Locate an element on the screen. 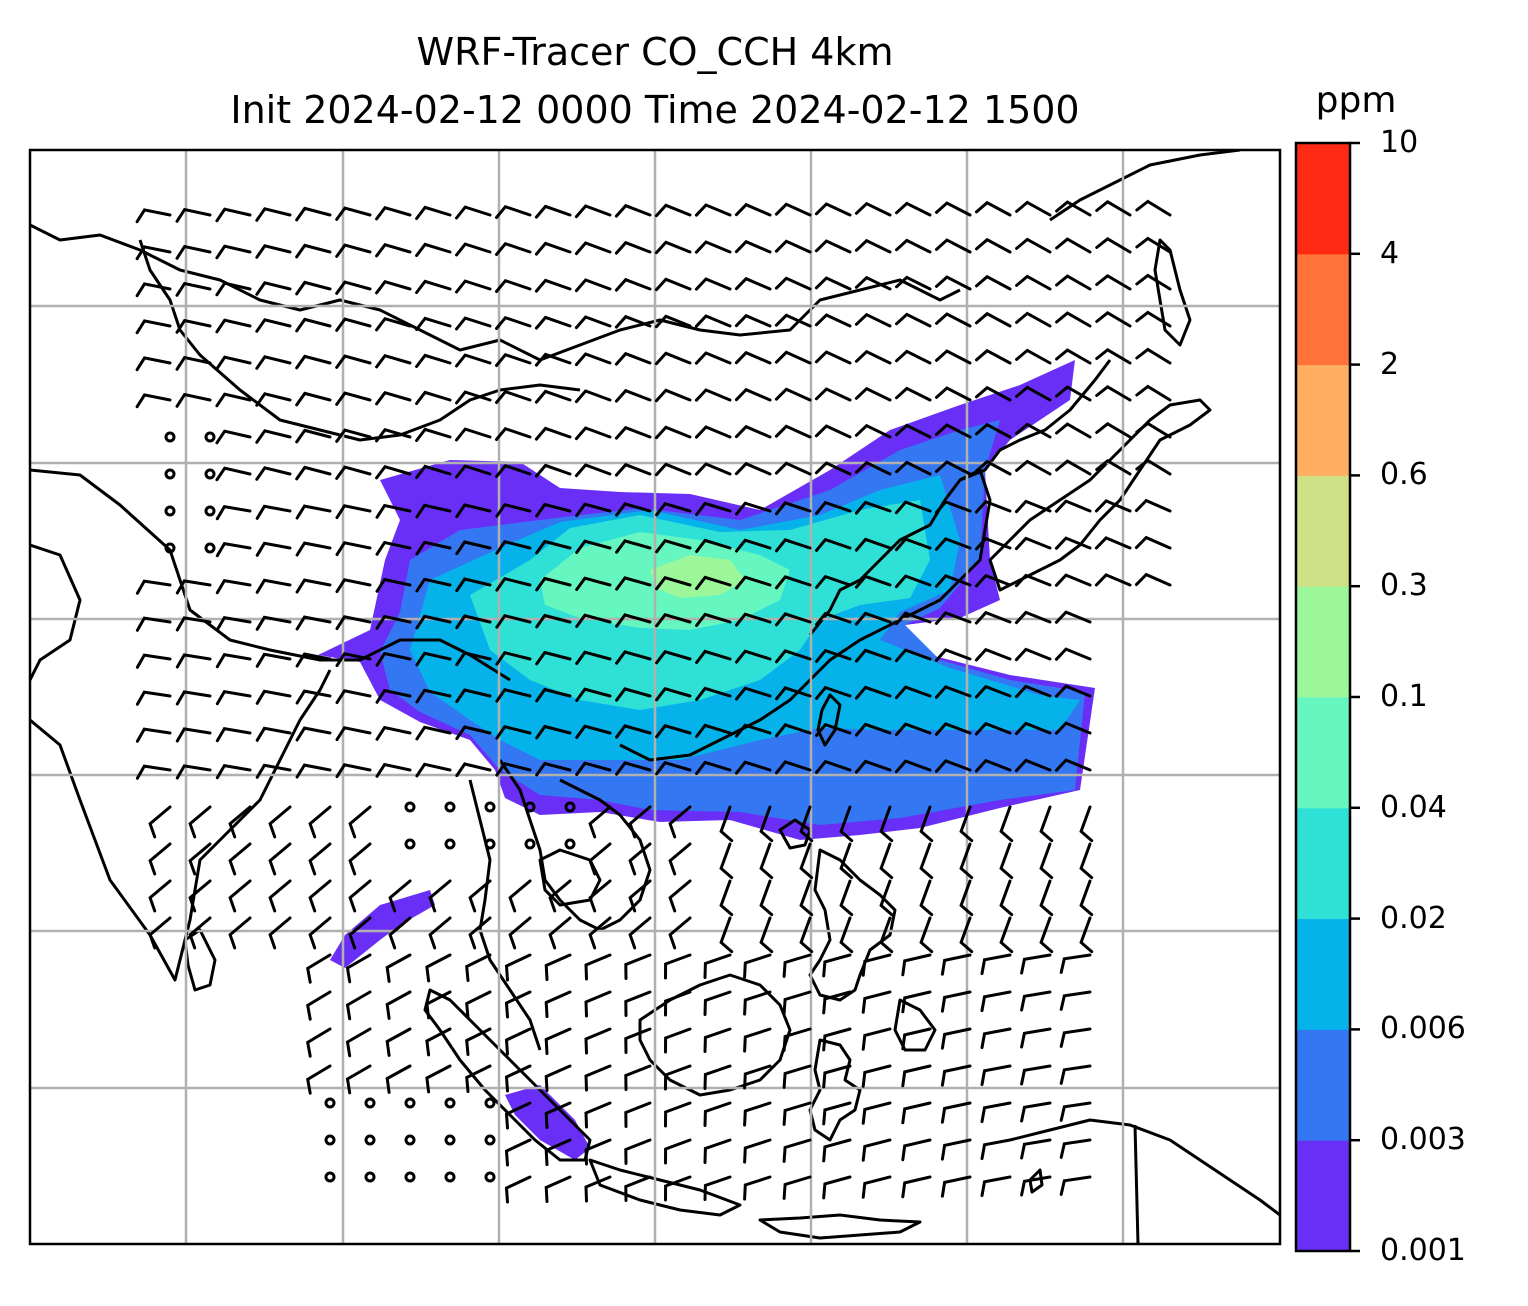 The width and height of the screenshot is (1528, 1306). colorbar-tick-label: 0.003 is located at coordinates (1423, 1140).